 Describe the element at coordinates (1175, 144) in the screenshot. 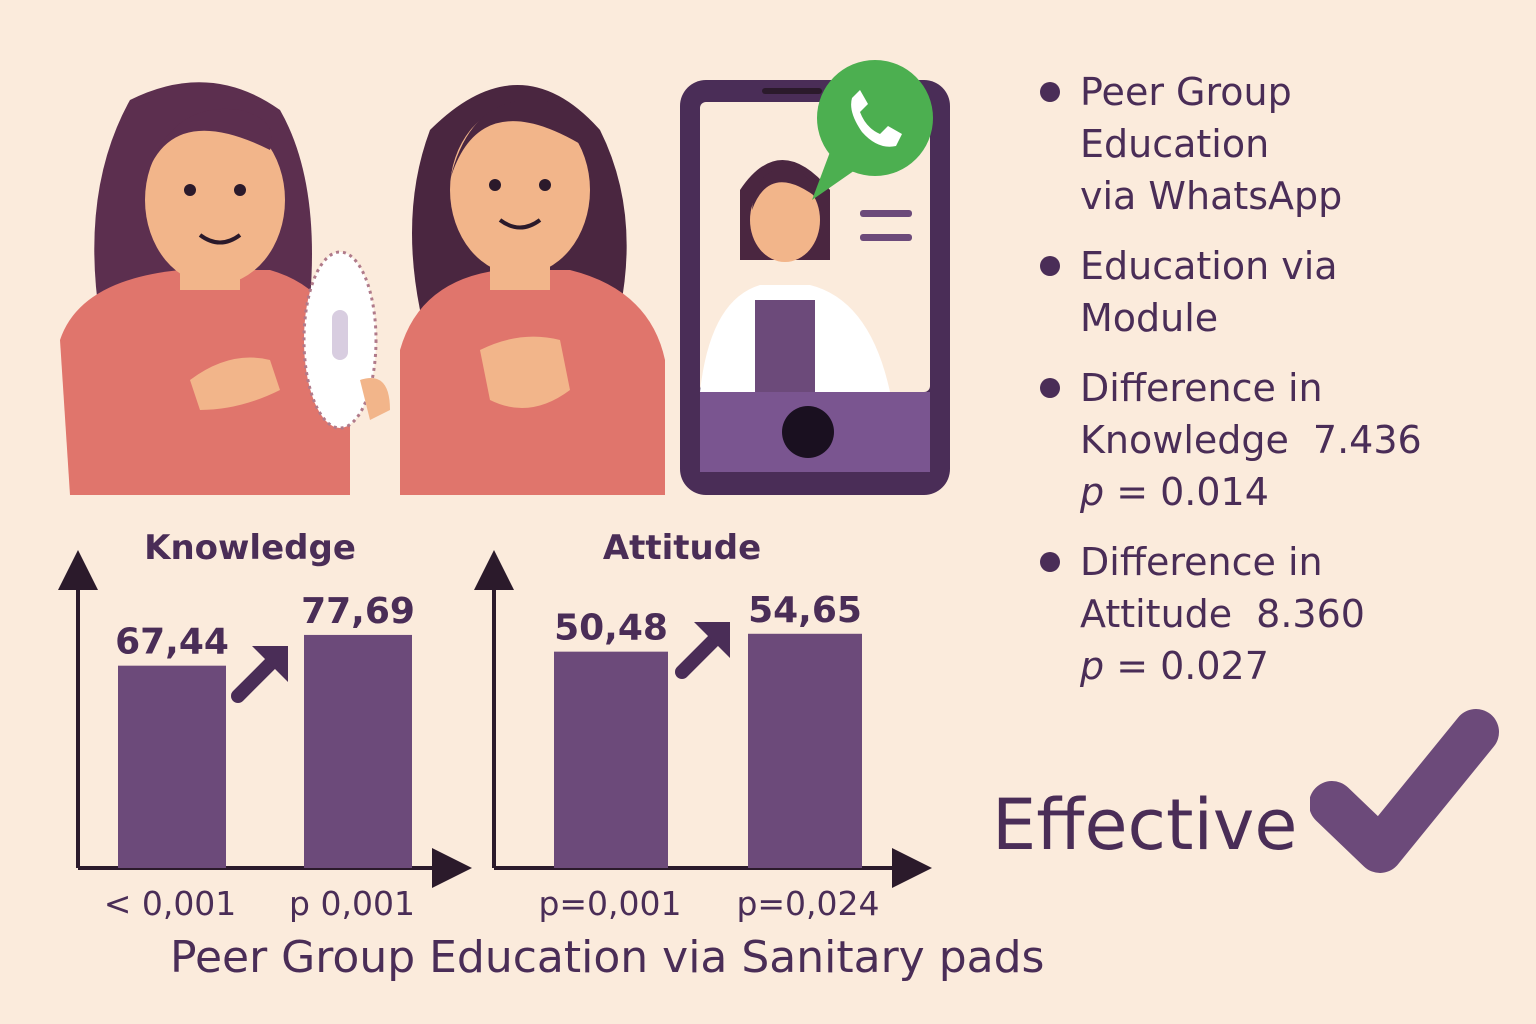

I see `bullet-text: Education` at that location.